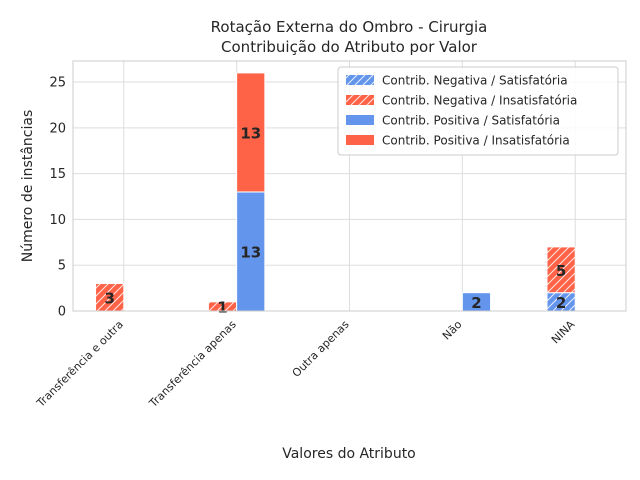  What do you see at coordinates (57, 83) in the screenshot?
I see `y-tick-label: 25` at bounding box center [57, 83].